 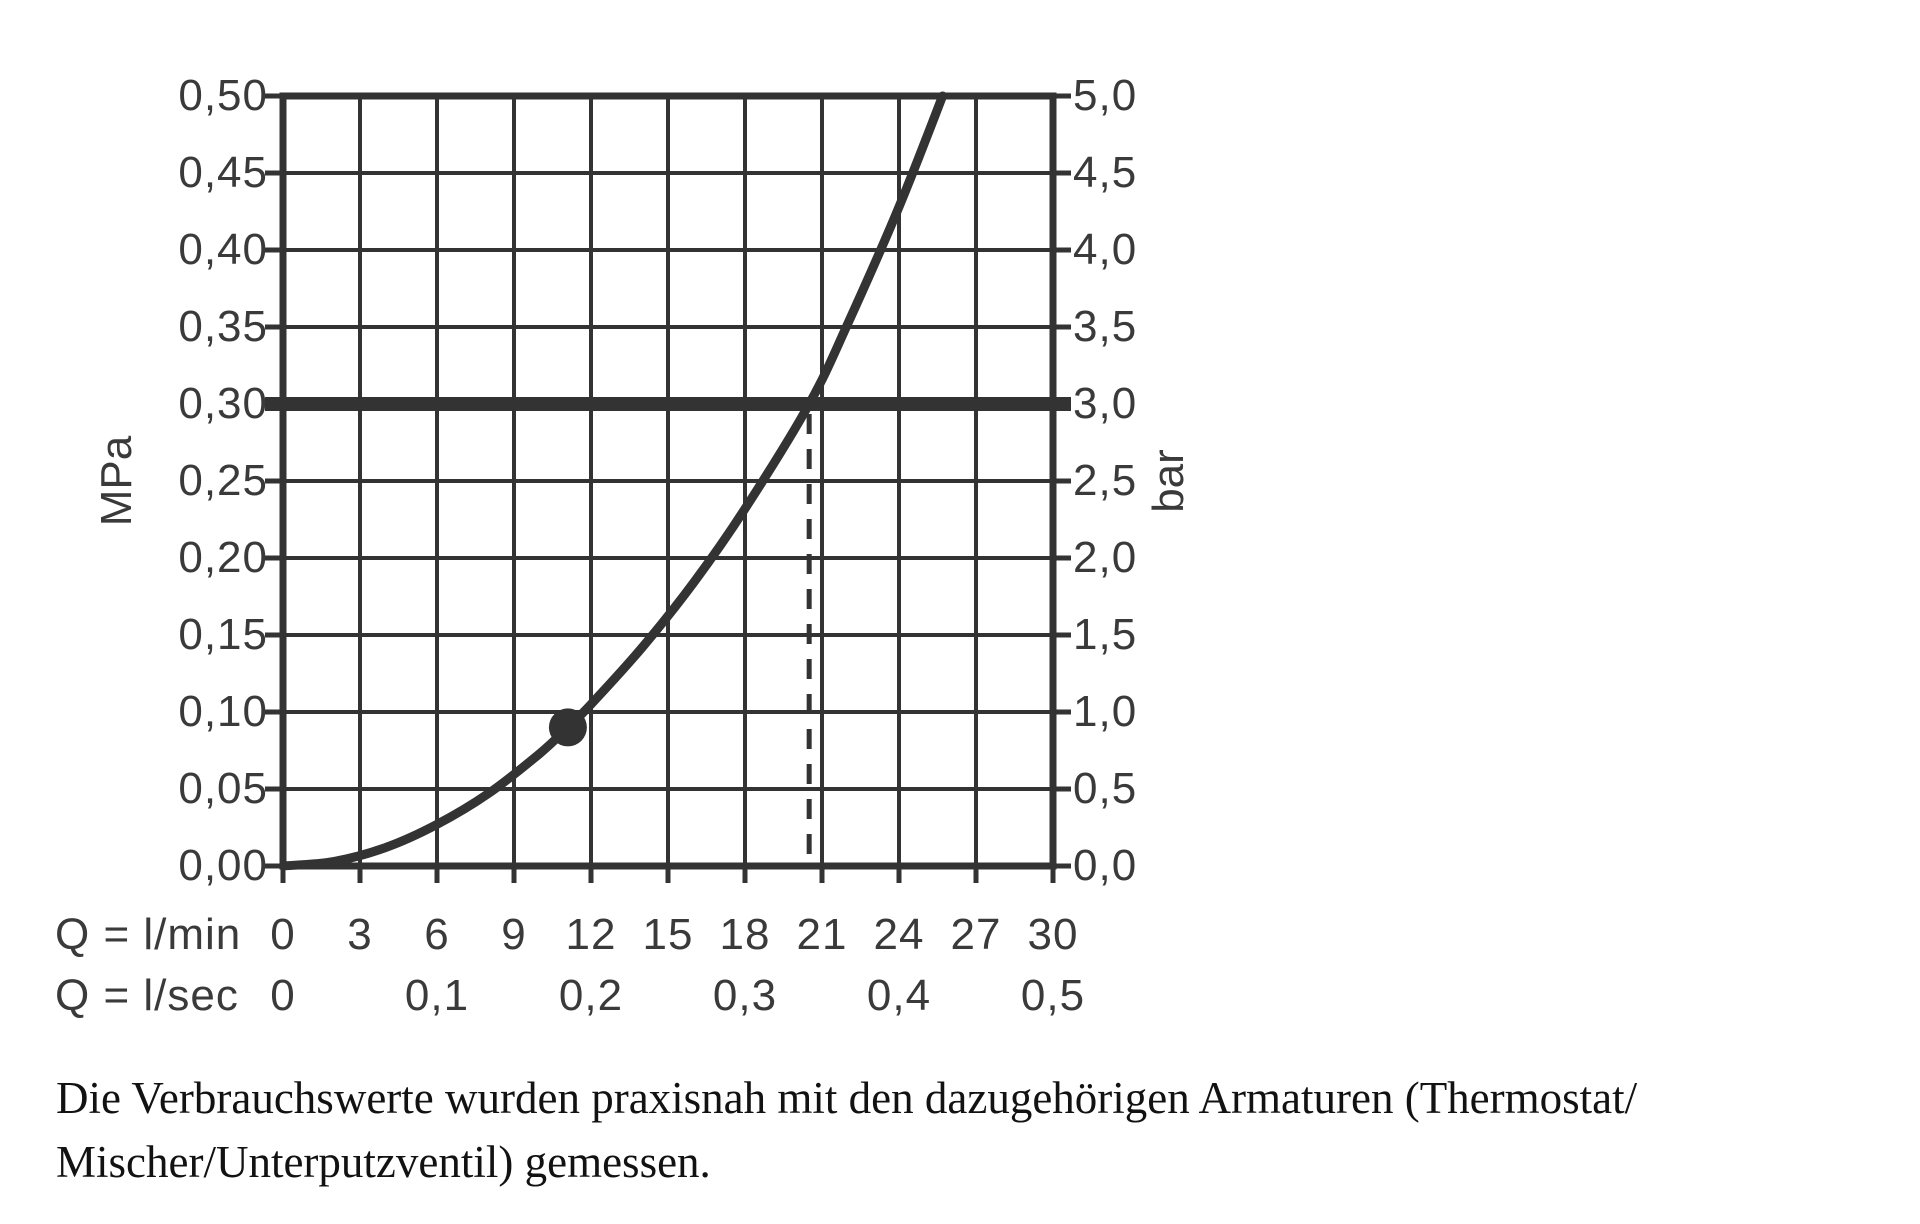 I want to click on y-left-tick-label: 0,30, so click(x=223, y=403).